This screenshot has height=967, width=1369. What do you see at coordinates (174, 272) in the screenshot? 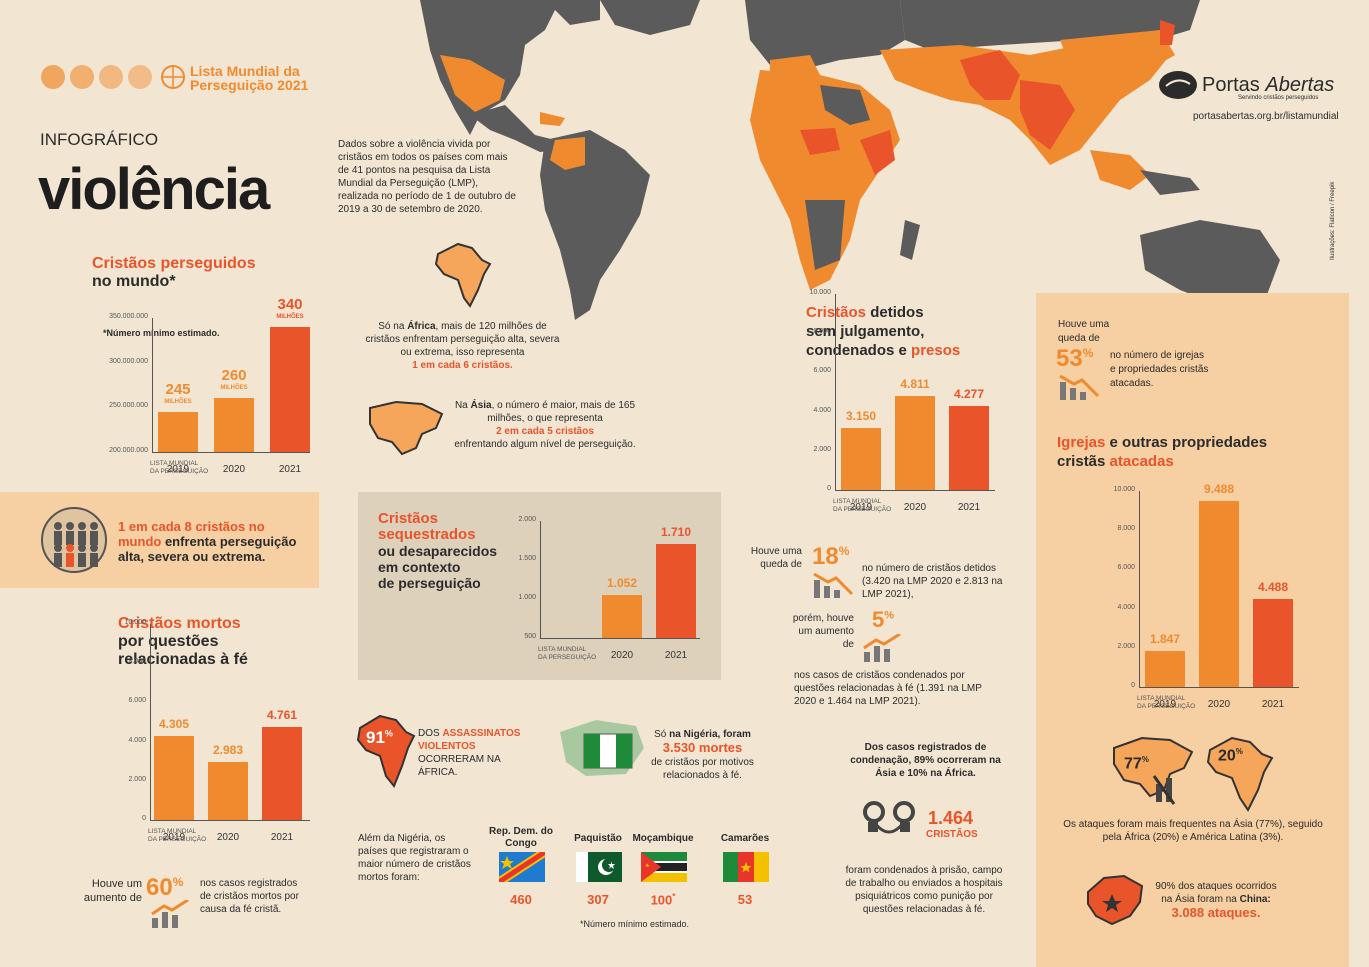
I see `persecuted-title: Cristãos perseguidos no mundo*` at bounding box center [174, 272].